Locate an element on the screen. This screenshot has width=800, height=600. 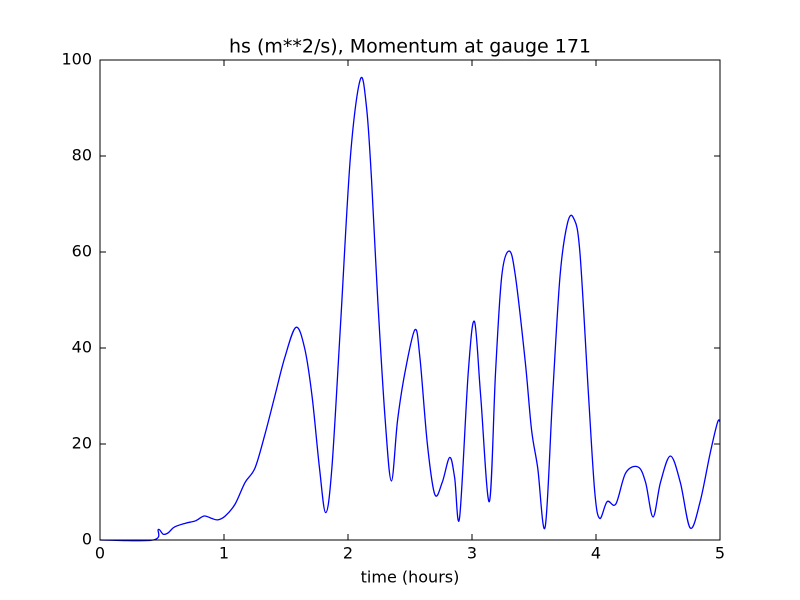
y-tick-label: 40 is located at coordinates (82, 347).